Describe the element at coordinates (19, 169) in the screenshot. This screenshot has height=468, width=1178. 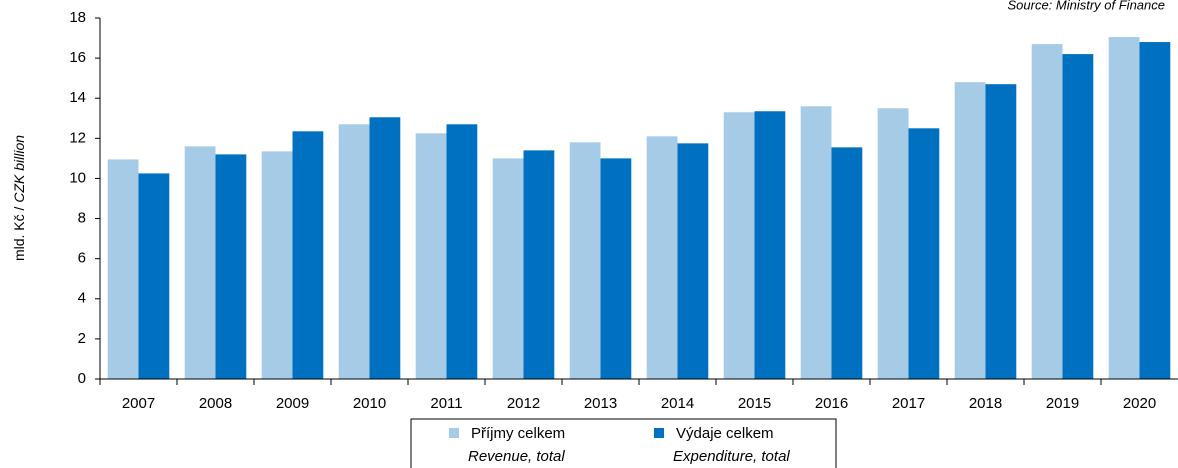
I see `y-label-english: CZK billion` at that location.